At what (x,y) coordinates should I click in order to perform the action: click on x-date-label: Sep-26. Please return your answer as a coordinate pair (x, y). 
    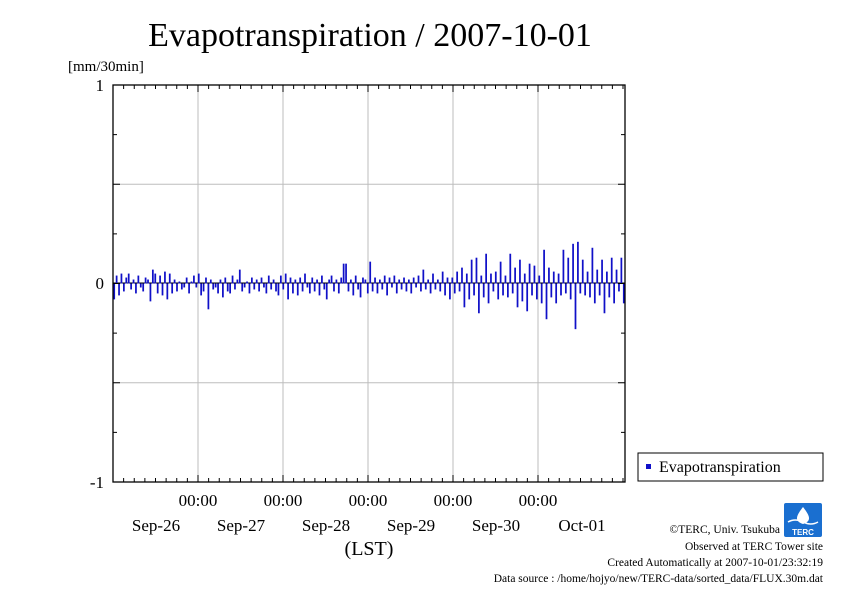
    Looking at the image, I should click on (156, 525).